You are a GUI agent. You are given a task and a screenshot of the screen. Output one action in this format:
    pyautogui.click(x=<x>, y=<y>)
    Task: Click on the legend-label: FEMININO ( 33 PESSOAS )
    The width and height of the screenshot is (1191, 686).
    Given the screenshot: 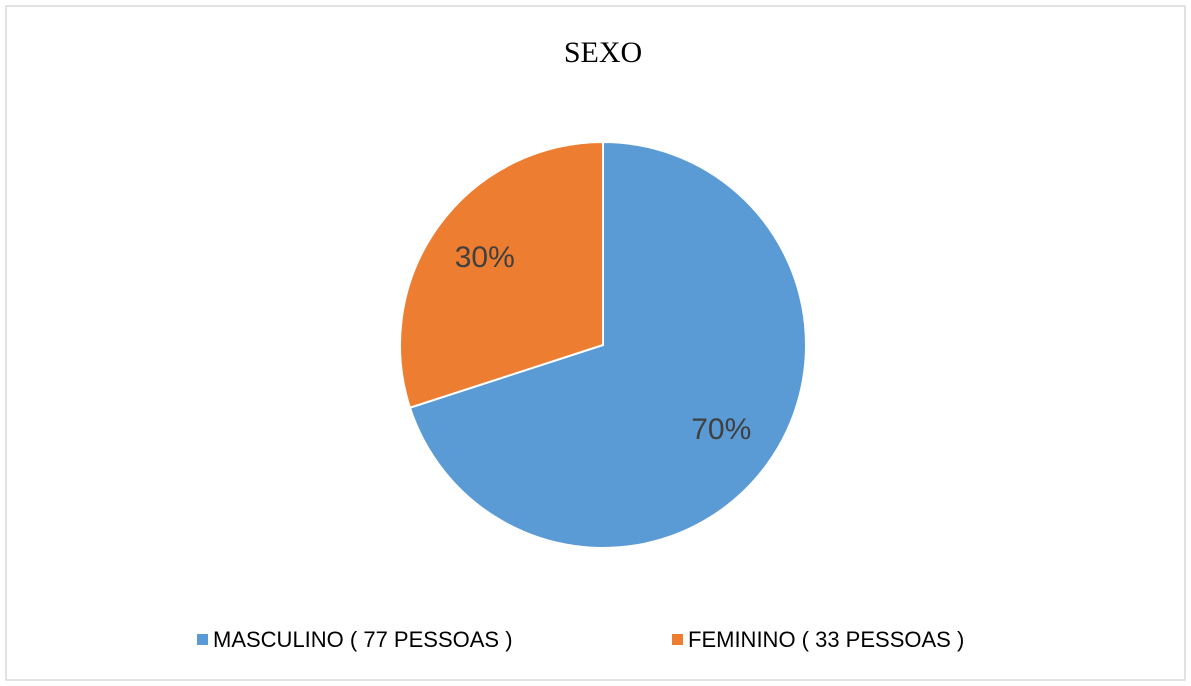 What is the action you would take?
    pyautogui.click(x=826, y=639)
    